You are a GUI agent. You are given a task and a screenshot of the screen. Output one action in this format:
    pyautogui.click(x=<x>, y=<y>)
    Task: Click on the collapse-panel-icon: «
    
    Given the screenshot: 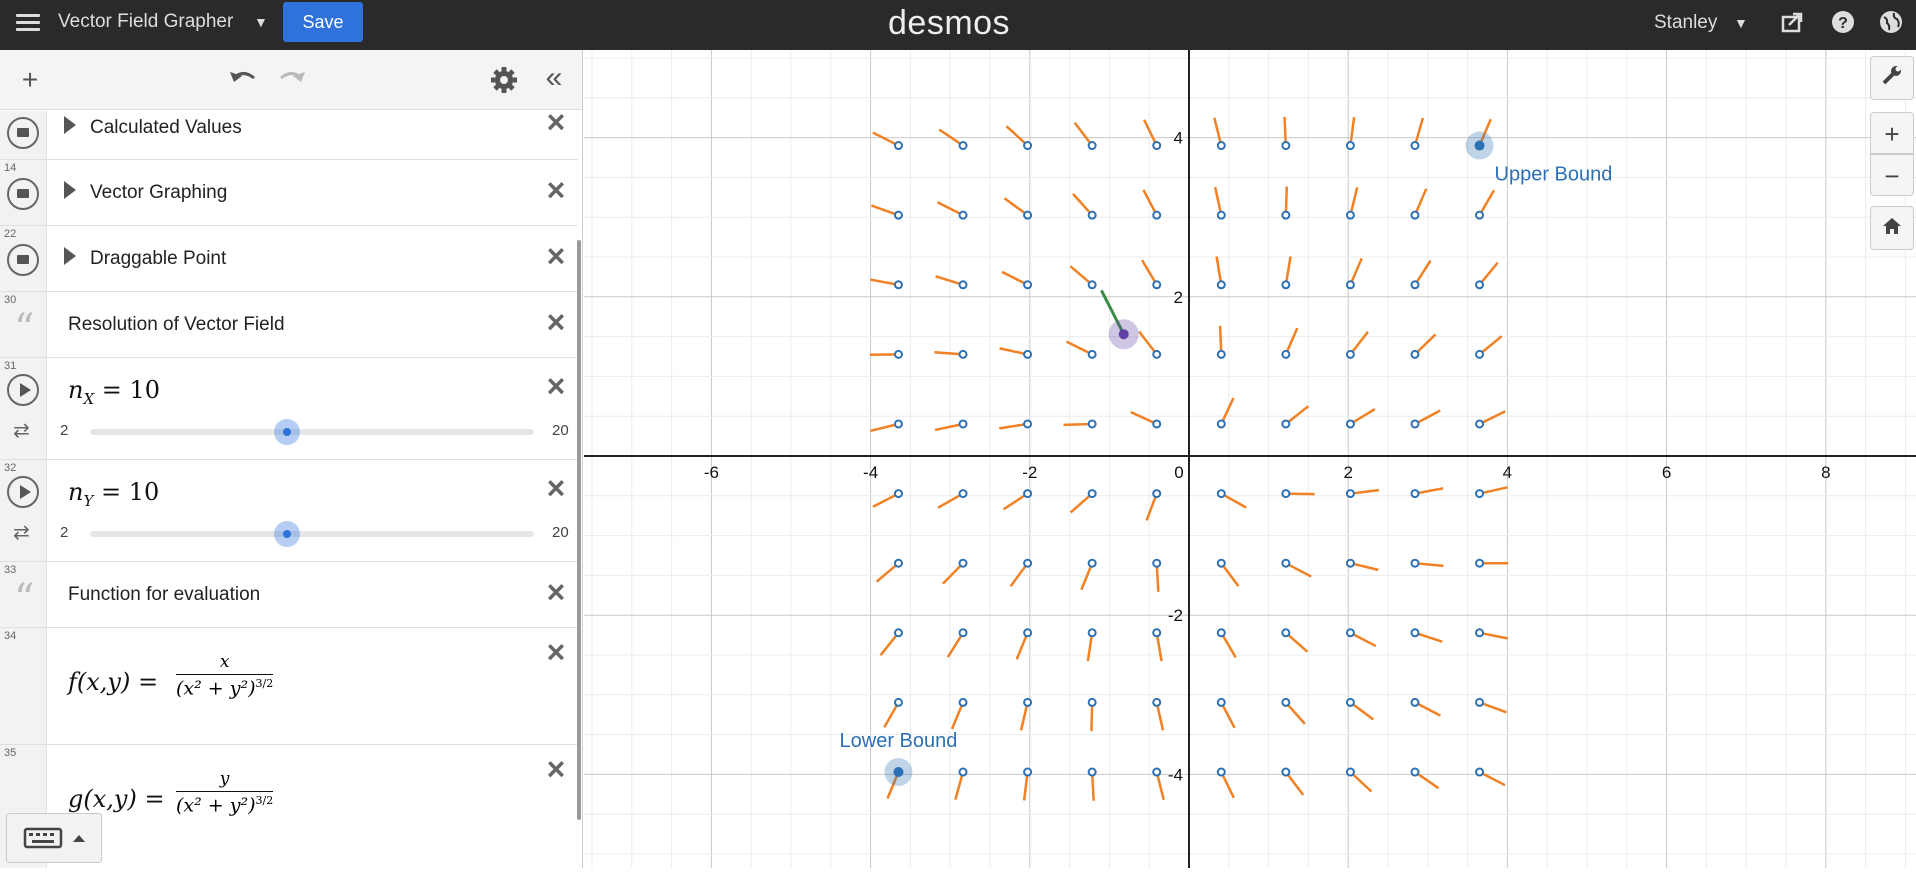 What is the action you would take?
    pyautogui.click(x=554, y=78)
    